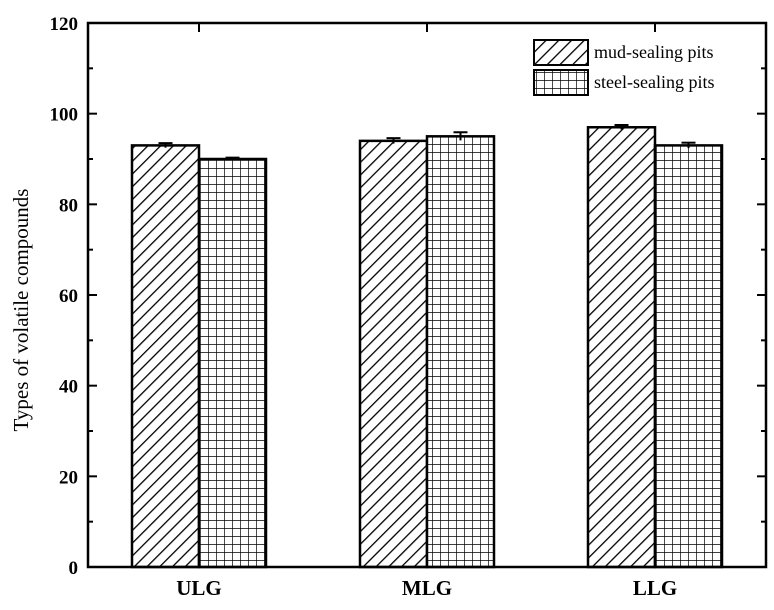  Describe the element at coordinates (427, 588) in the screenshot. I see `x-category-label: MLG` at that location.